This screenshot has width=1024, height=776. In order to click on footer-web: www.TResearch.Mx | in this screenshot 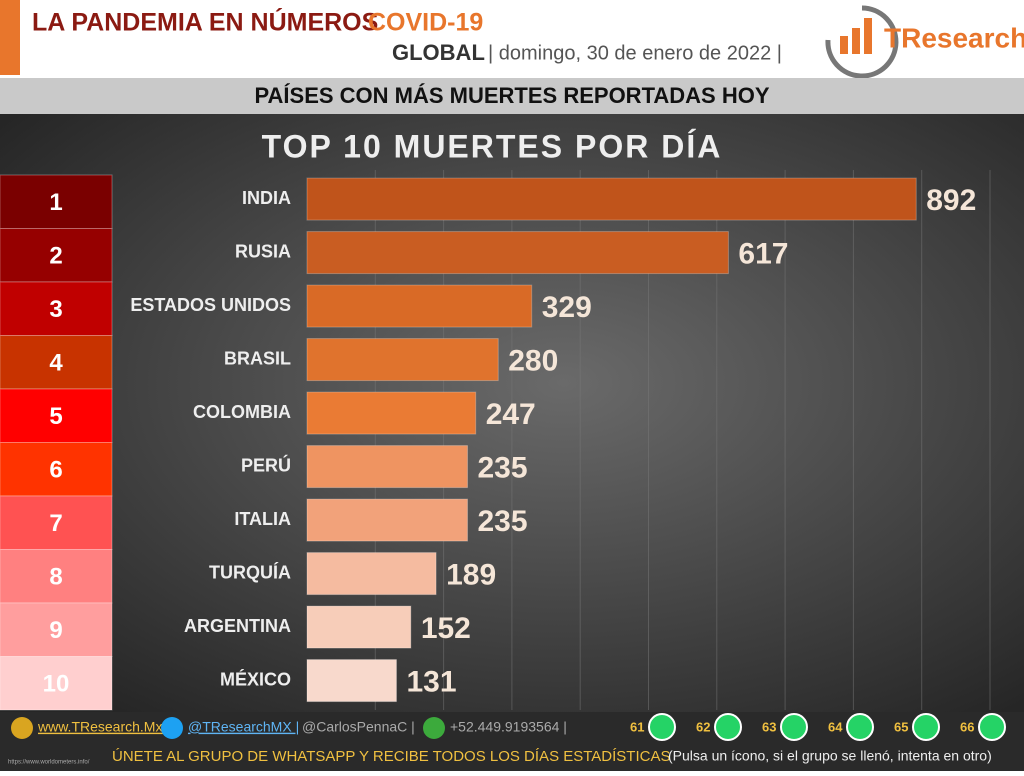, I will do `click(103, 727)`.